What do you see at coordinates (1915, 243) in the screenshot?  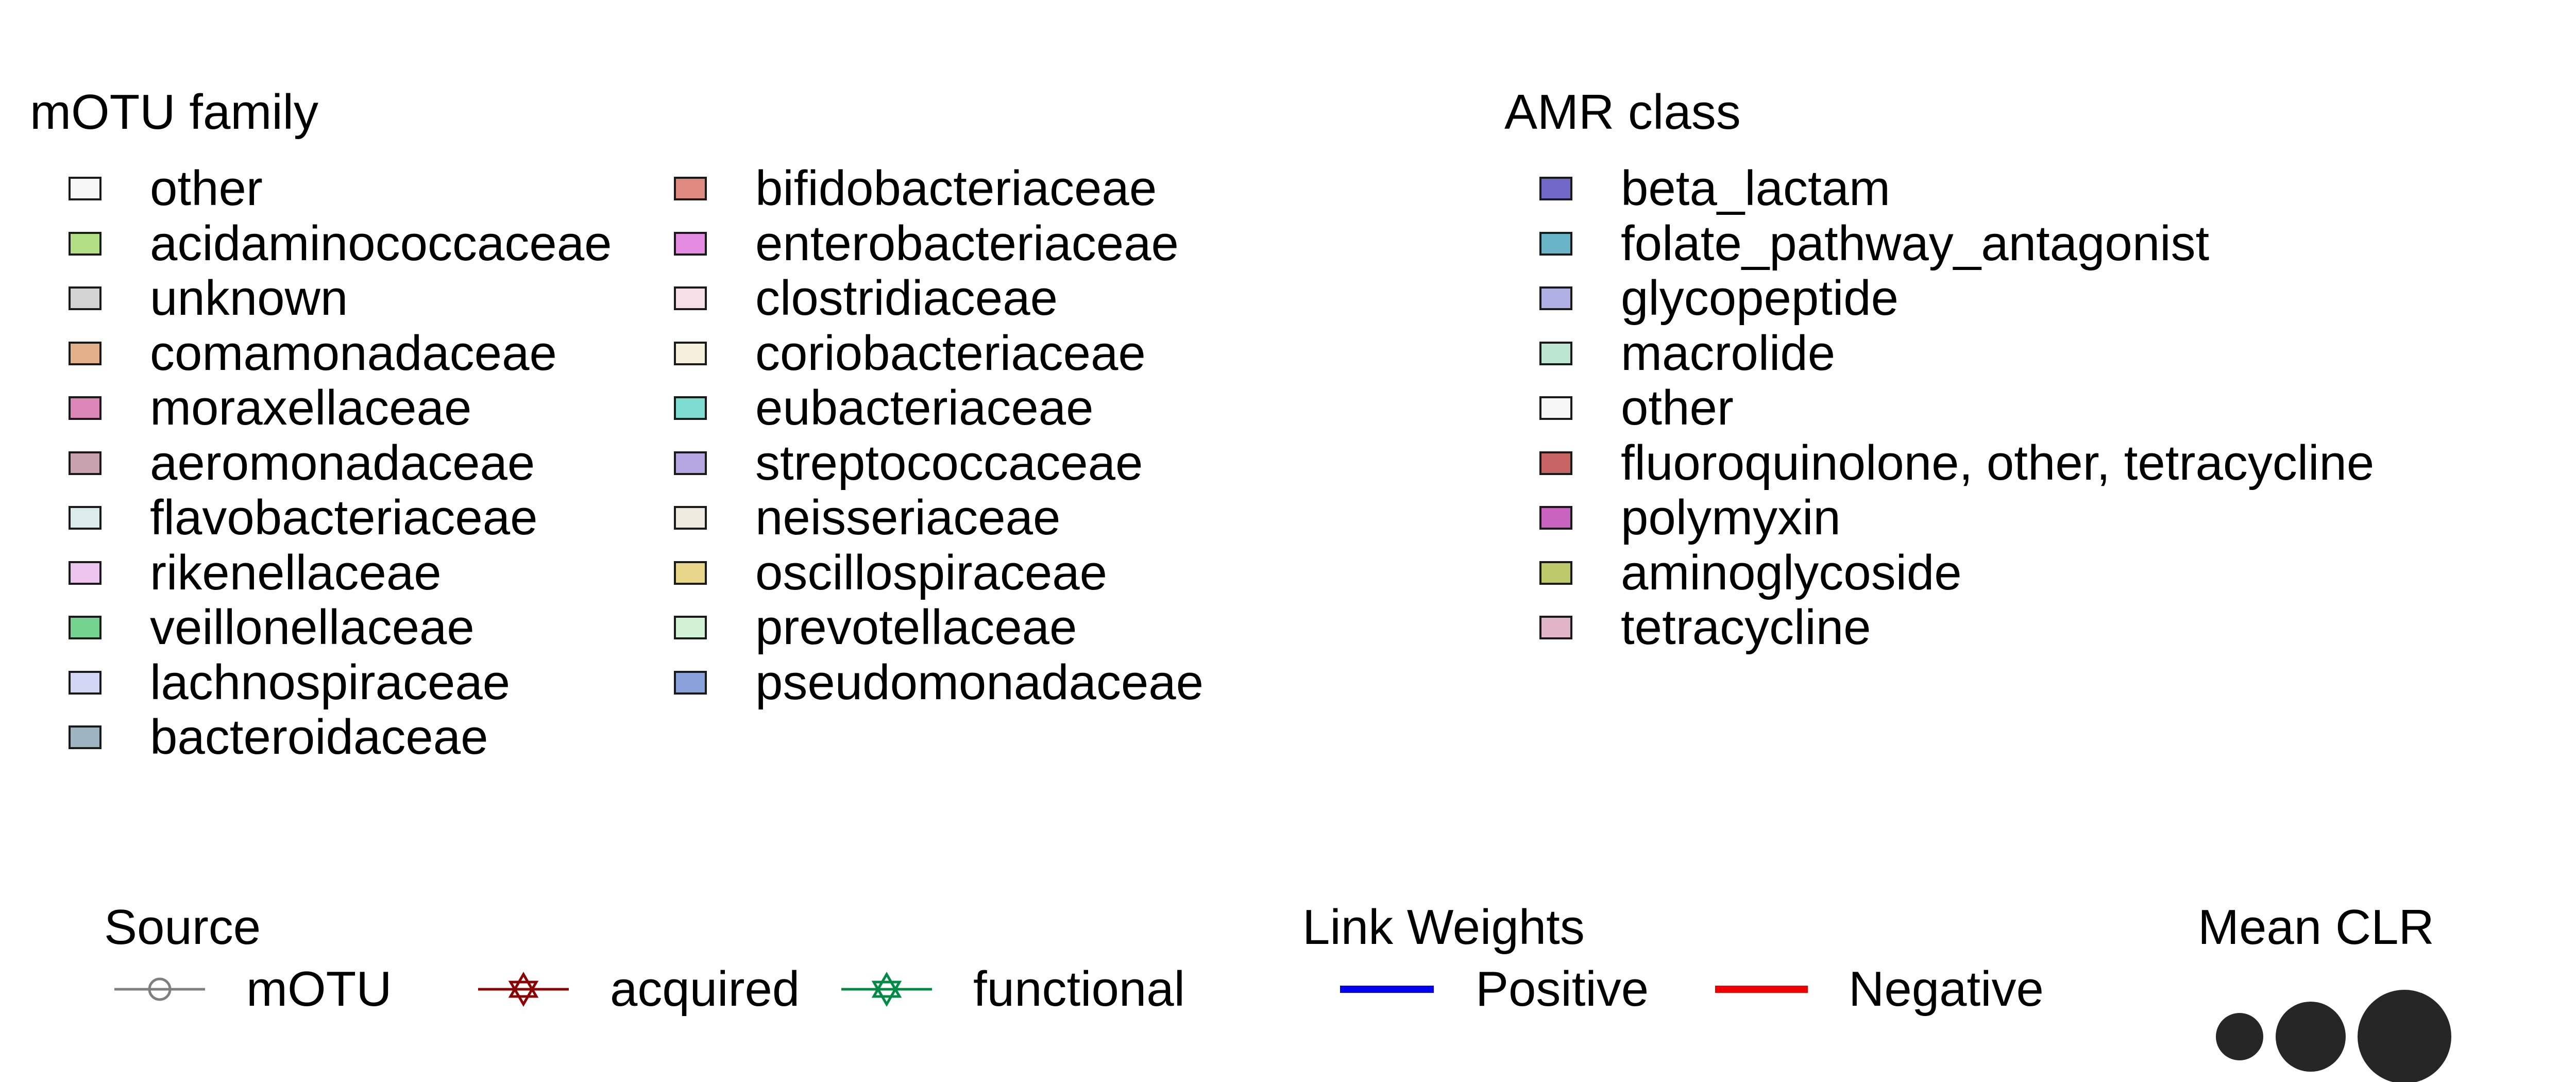 I see `legend-label: folate_pathway_antagonist` at bounding box center [1915, 243].